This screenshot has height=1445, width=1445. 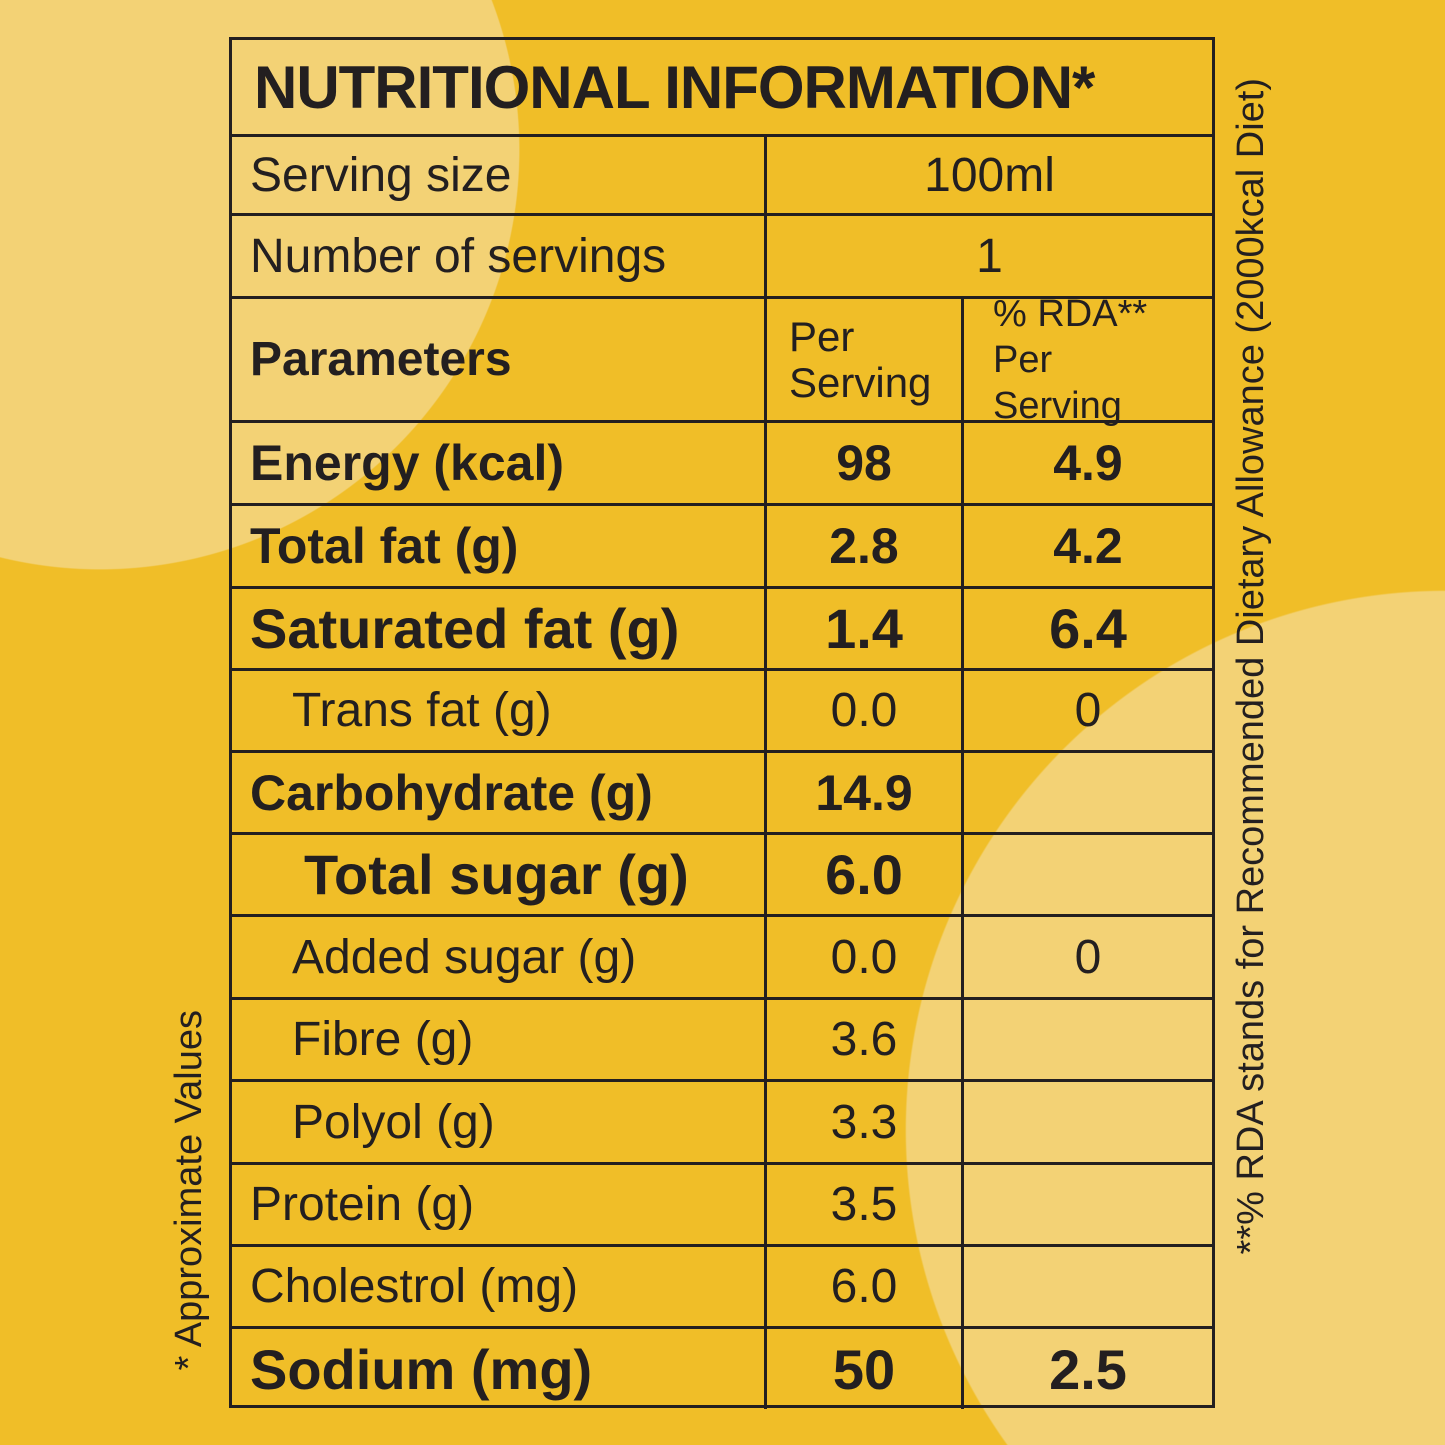 I want to click on nutrient-name: Protein (g), so click(x=362, y=1204).